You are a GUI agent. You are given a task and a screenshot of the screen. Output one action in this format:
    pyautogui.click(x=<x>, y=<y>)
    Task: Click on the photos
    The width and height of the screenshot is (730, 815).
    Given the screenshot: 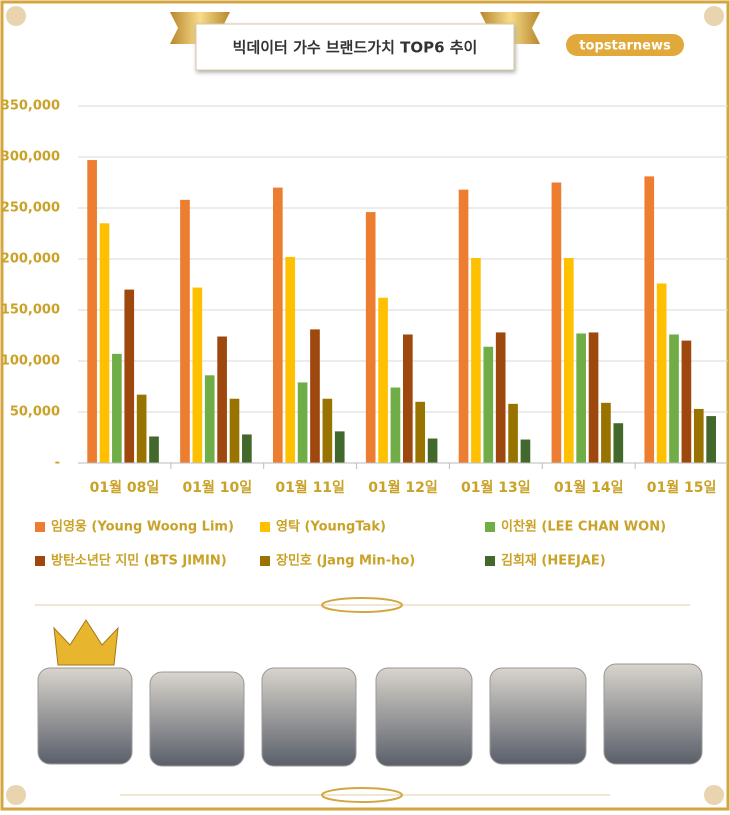 What is the action you would take?
    pyautogui.click(x=370, y=715)
    